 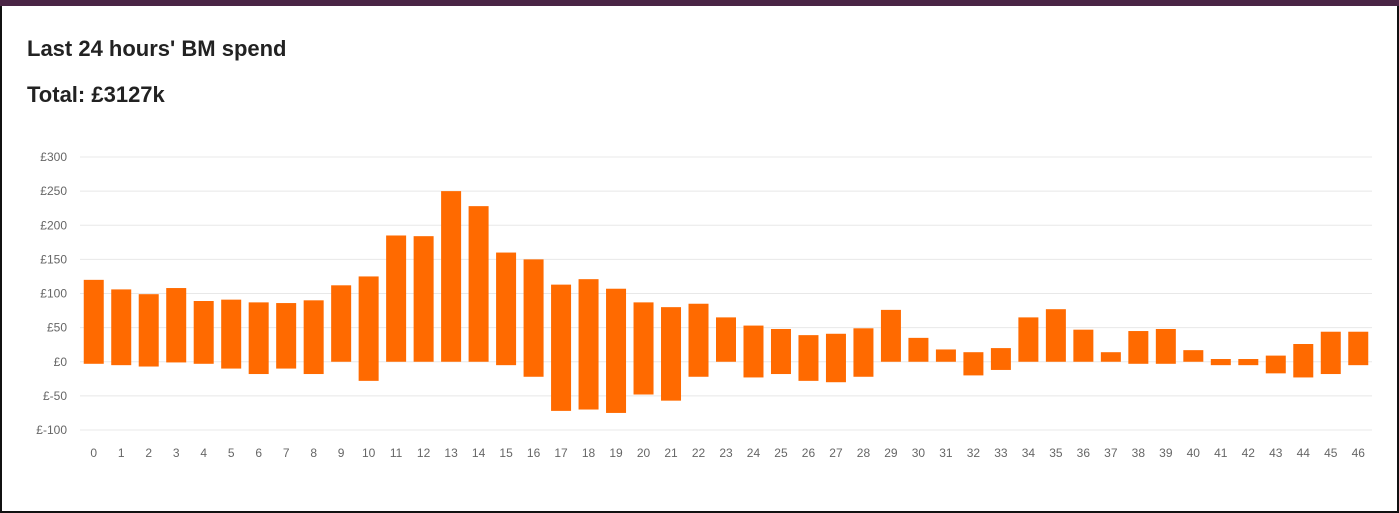 I want to click on x-tick-label: 25, so click(x=781, y=453).